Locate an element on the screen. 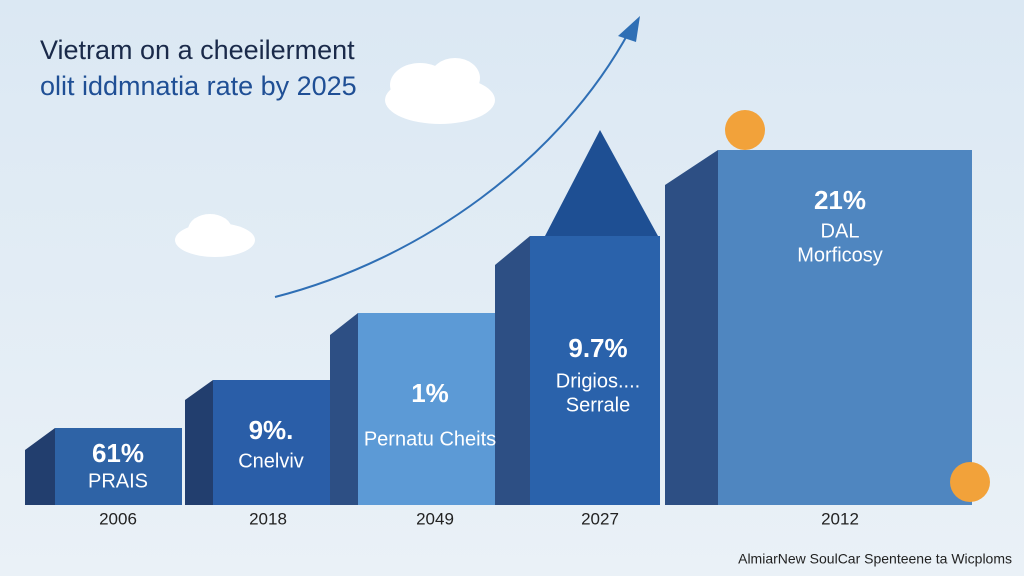 Image resolution: width=1024 pixels, height=576 pixels. title: Vietram on a cheeilerment is located at coordinates (197, 50).